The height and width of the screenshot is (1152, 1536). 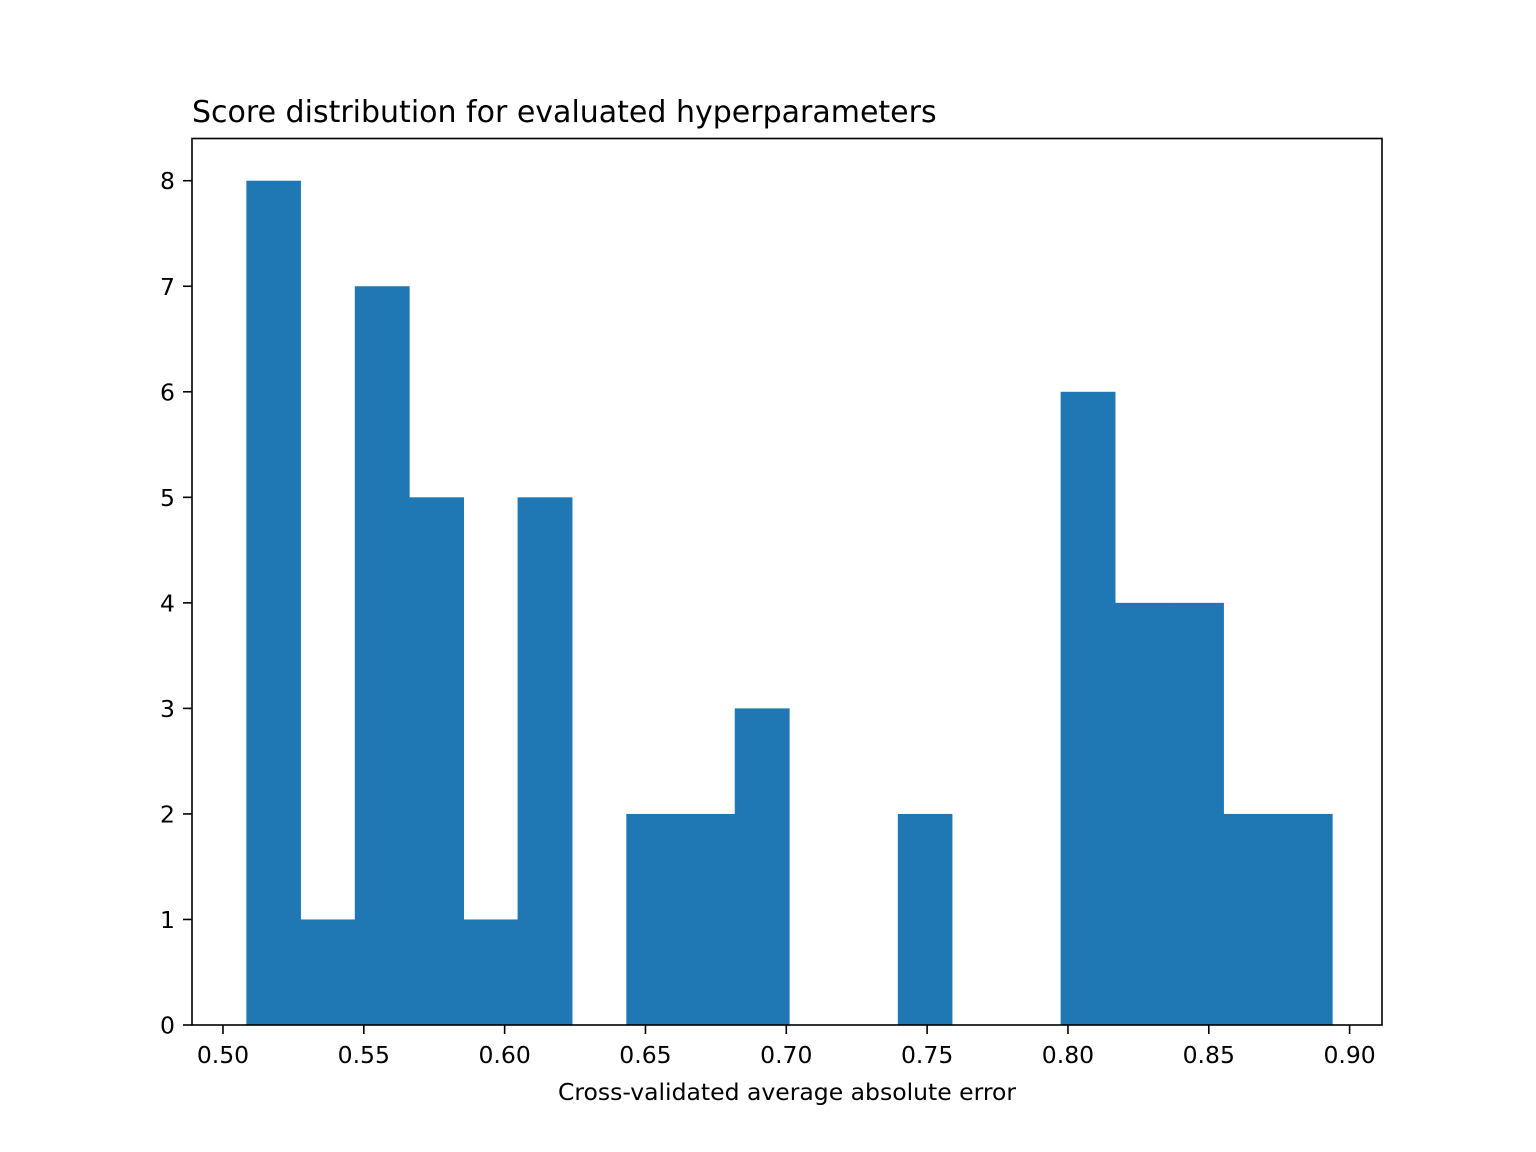 I want to click on y-tick-label: 0, so click(x=167, y=1026).